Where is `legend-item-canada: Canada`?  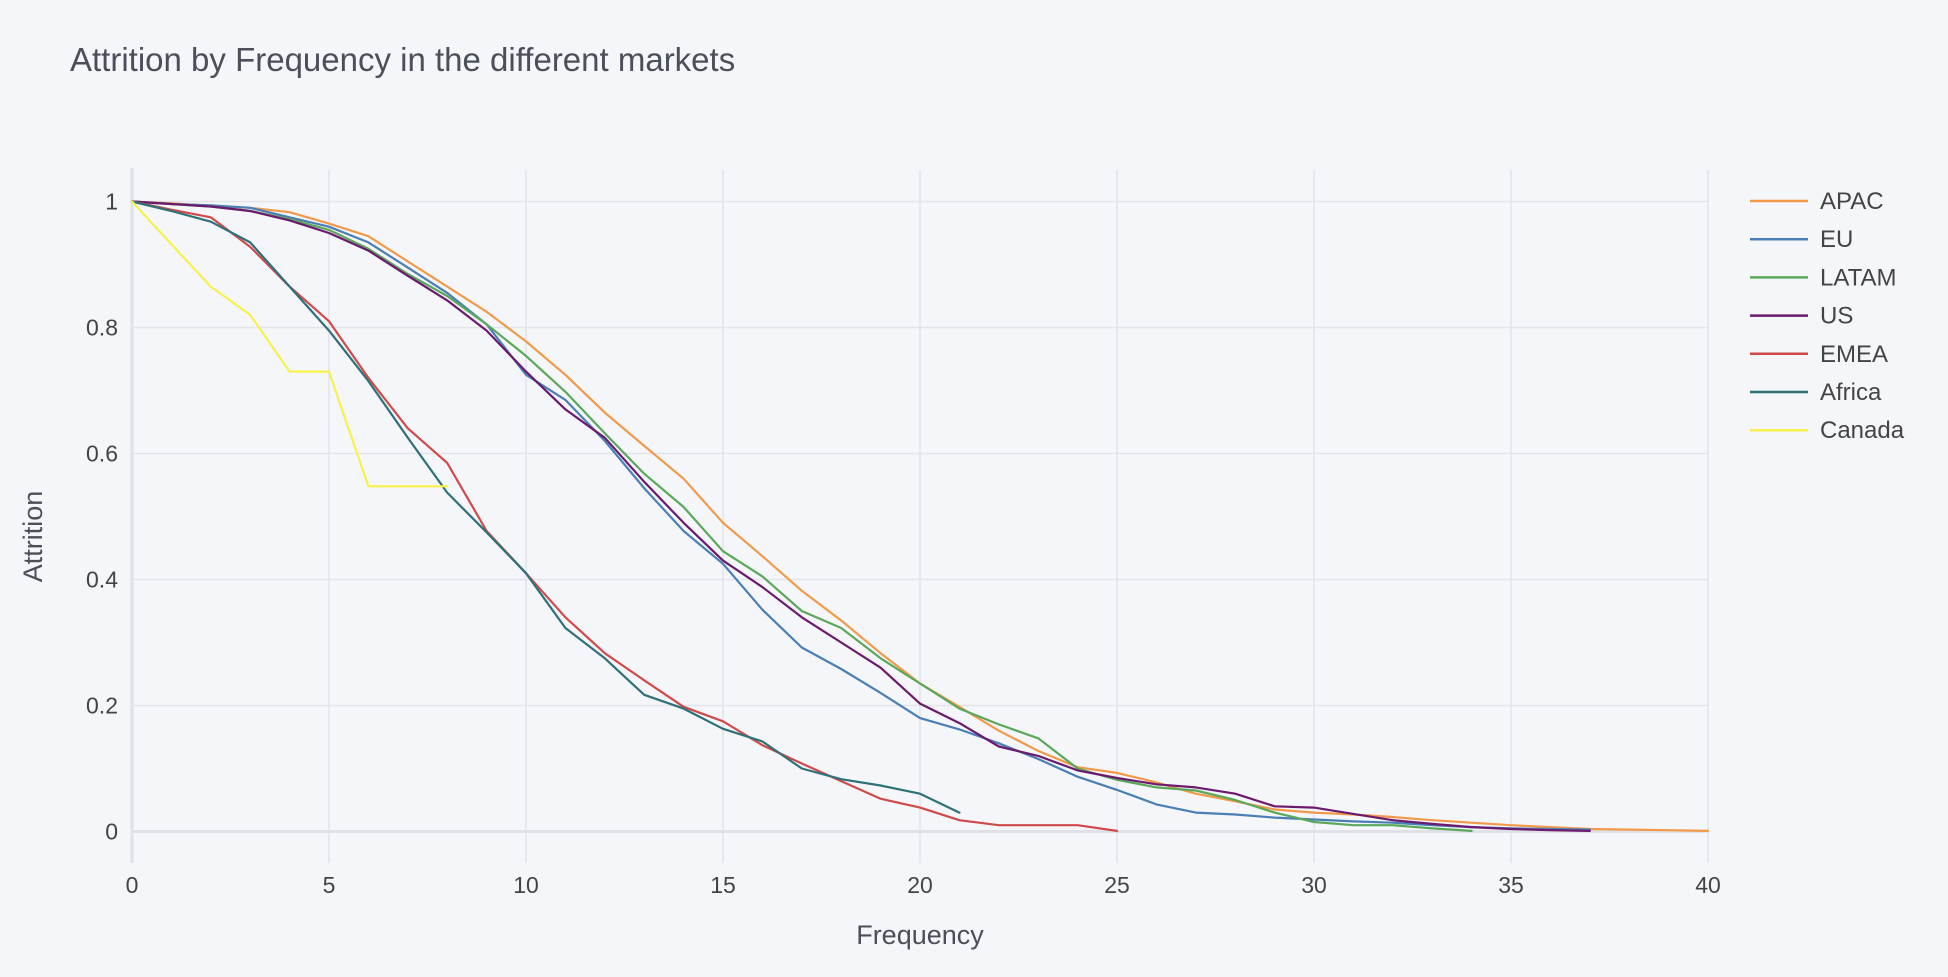
legend-item-canada: Canada is located at coordinates (1827, 430).